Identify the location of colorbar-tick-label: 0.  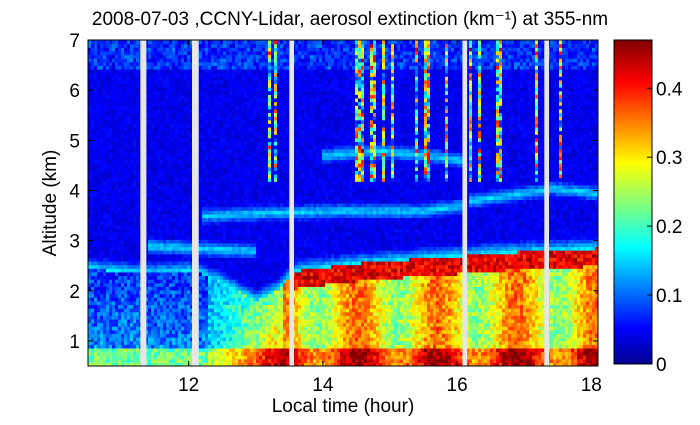
(661, 365).